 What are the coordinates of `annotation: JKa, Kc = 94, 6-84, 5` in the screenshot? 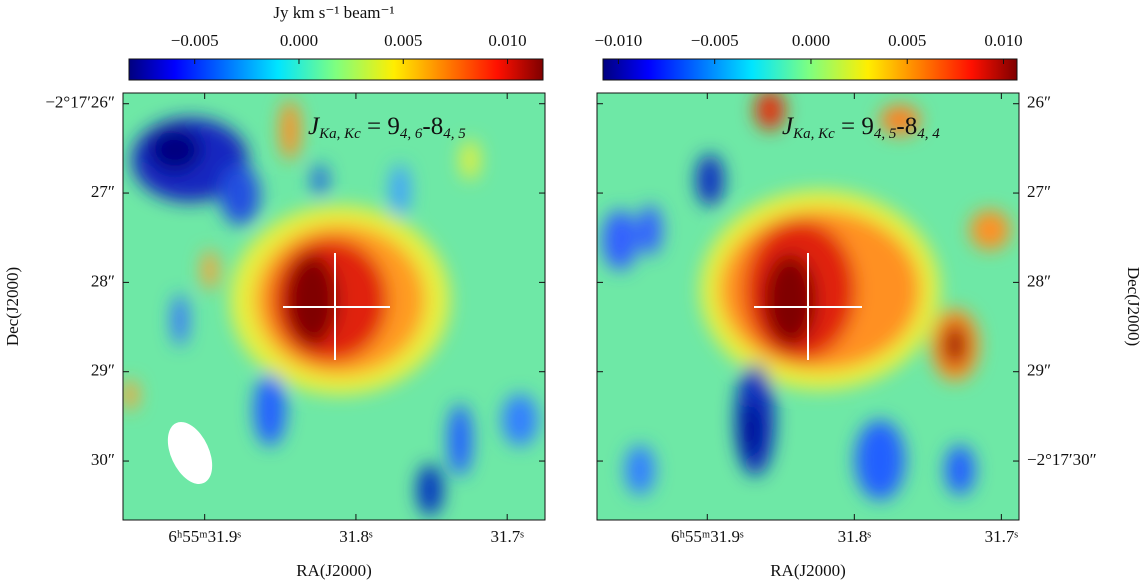 It's located at (387, 128).